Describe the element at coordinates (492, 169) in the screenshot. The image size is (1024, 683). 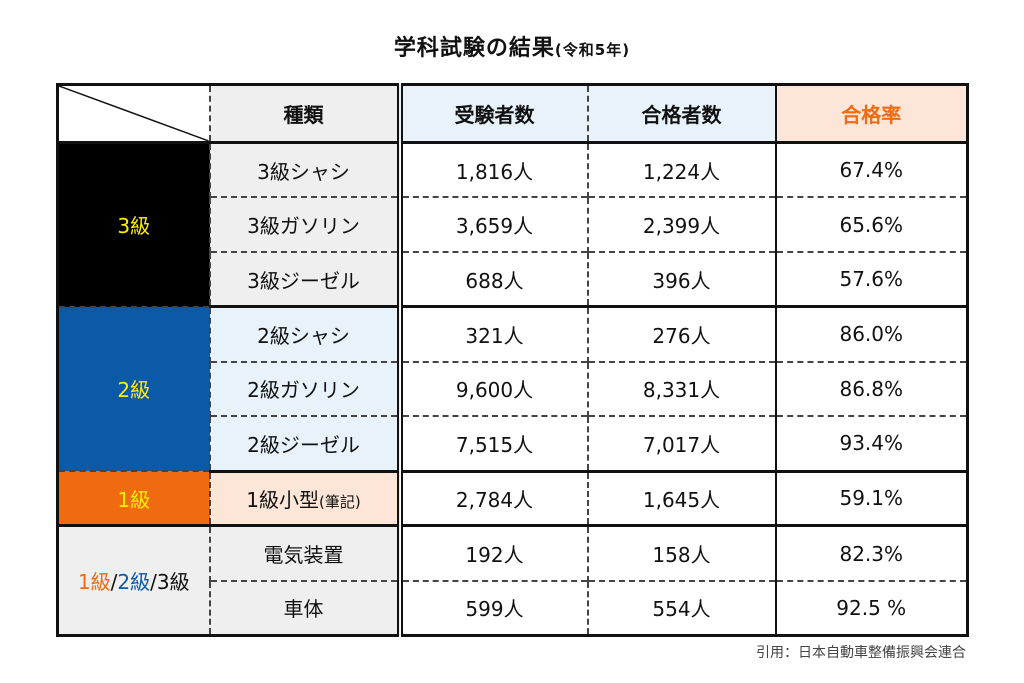
I see `examinees-cell: 1,816人` at that location.